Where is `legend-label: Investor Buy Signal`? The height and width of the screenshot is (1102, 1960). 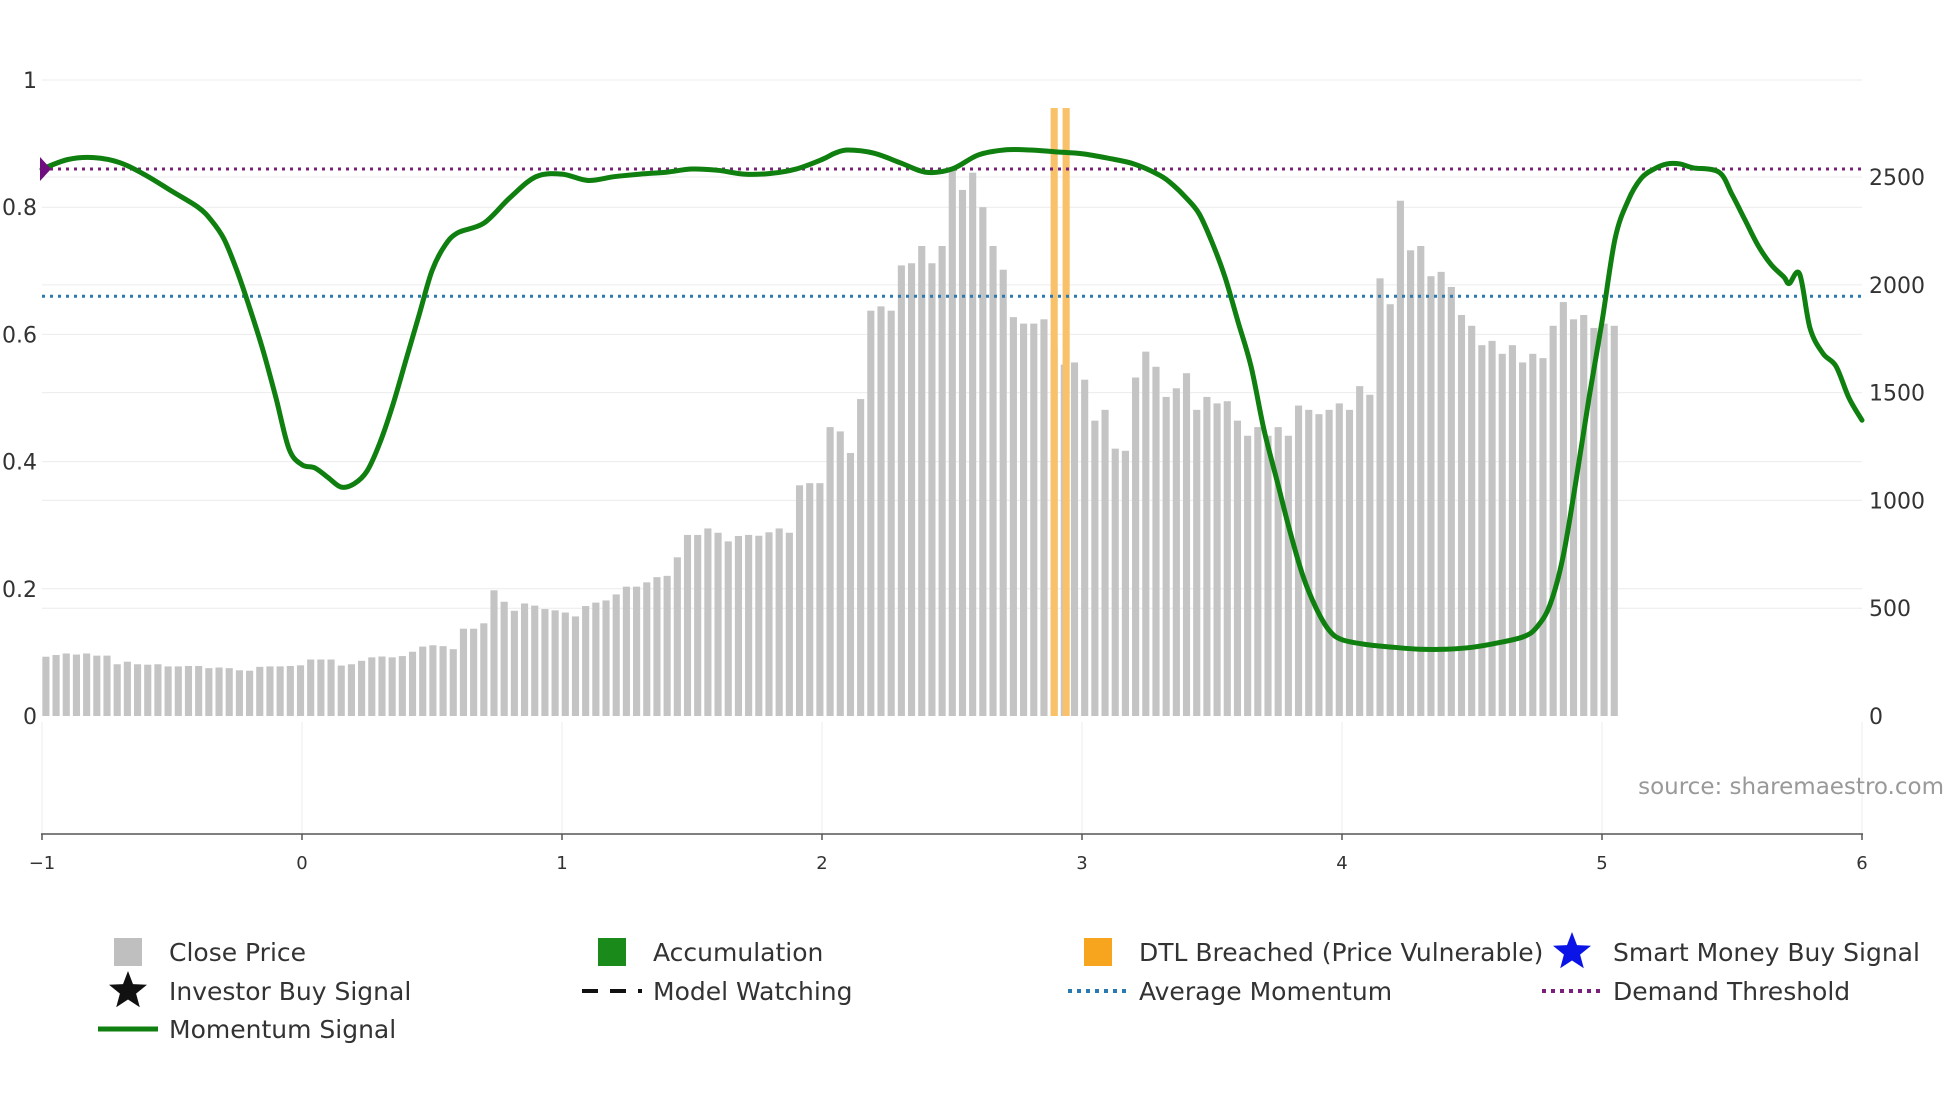 legend-label: Investor Buy Signal is located at coordinates (290, 991).